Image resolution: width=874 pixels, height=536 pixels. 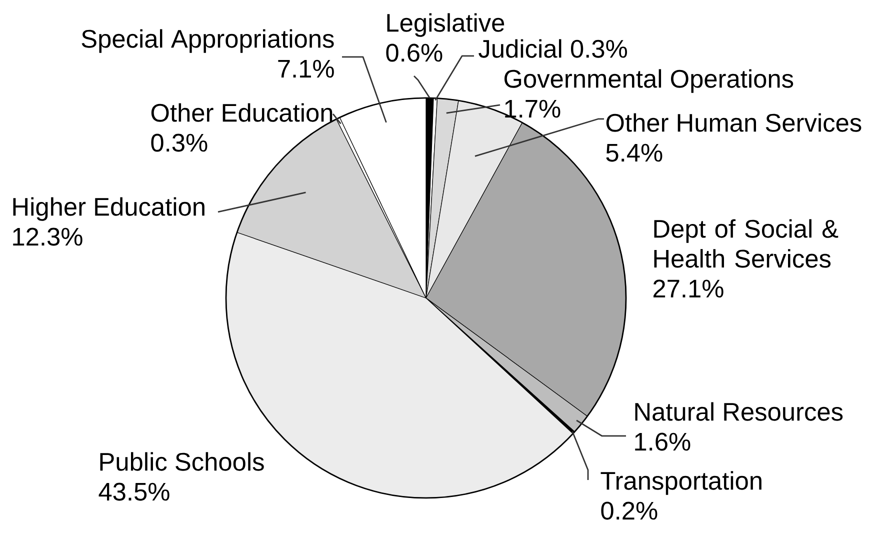 I want to click on data-label: 0.6%, so click(x=414, y=53).